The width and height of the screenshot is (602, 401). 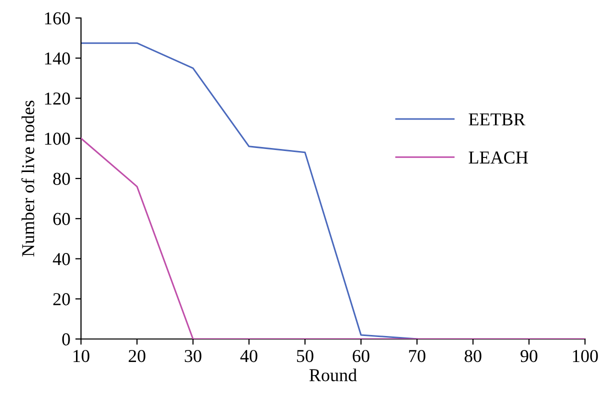 What do you see at coordinates (529, 356) in the screenshot?
I see `x-tick-label: 90` at bounding box center [529, 356].